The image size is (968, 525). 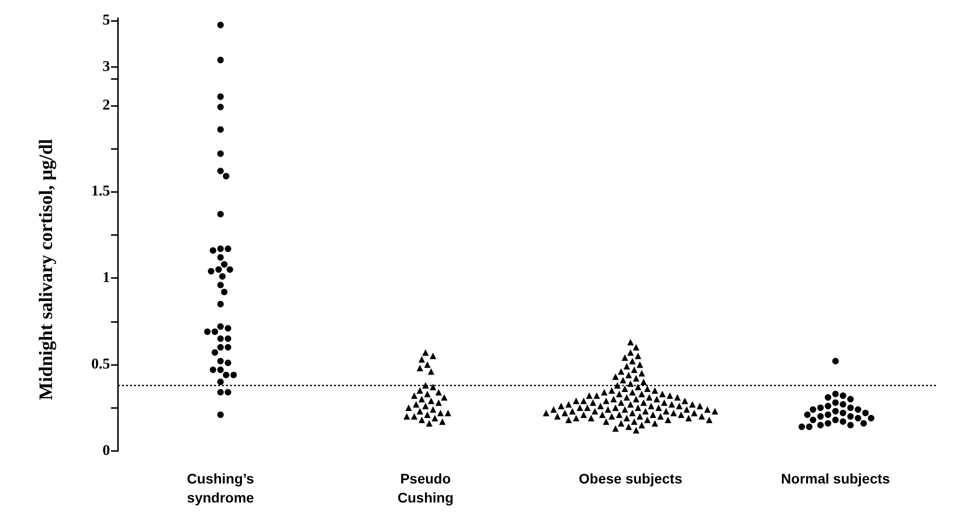 What do you see at coordinates (106, 105) in the screenshot?
I see `y-tick-label: 2` at bounding box center [106, 105].